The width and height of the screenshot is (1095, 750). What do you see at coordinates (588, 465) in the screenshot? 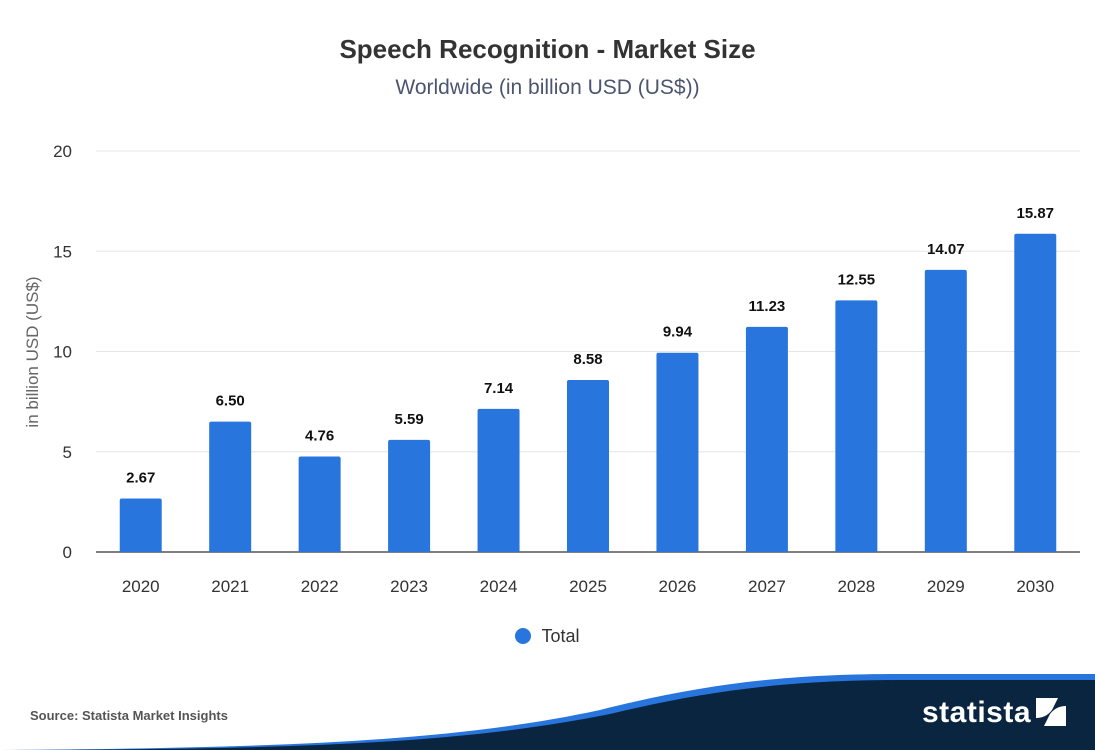
I see `bar-2025` at bounding box center [588, 465].